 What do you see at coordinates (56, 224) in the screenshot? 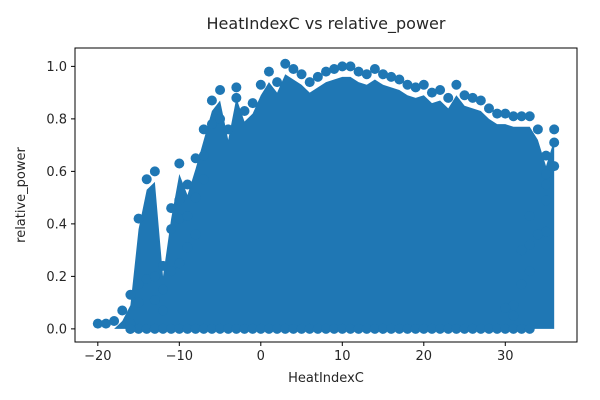
I see `y-tick-label: 0.4` at bounding box center [56, 224].